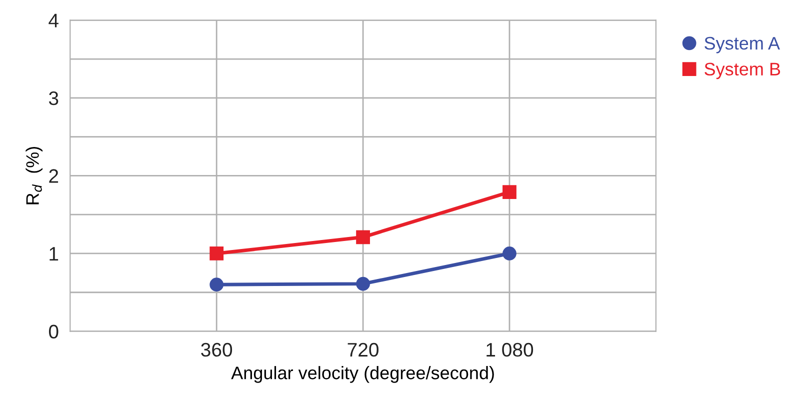  I want to click on y-tick-label: 3, so click(53, 98).